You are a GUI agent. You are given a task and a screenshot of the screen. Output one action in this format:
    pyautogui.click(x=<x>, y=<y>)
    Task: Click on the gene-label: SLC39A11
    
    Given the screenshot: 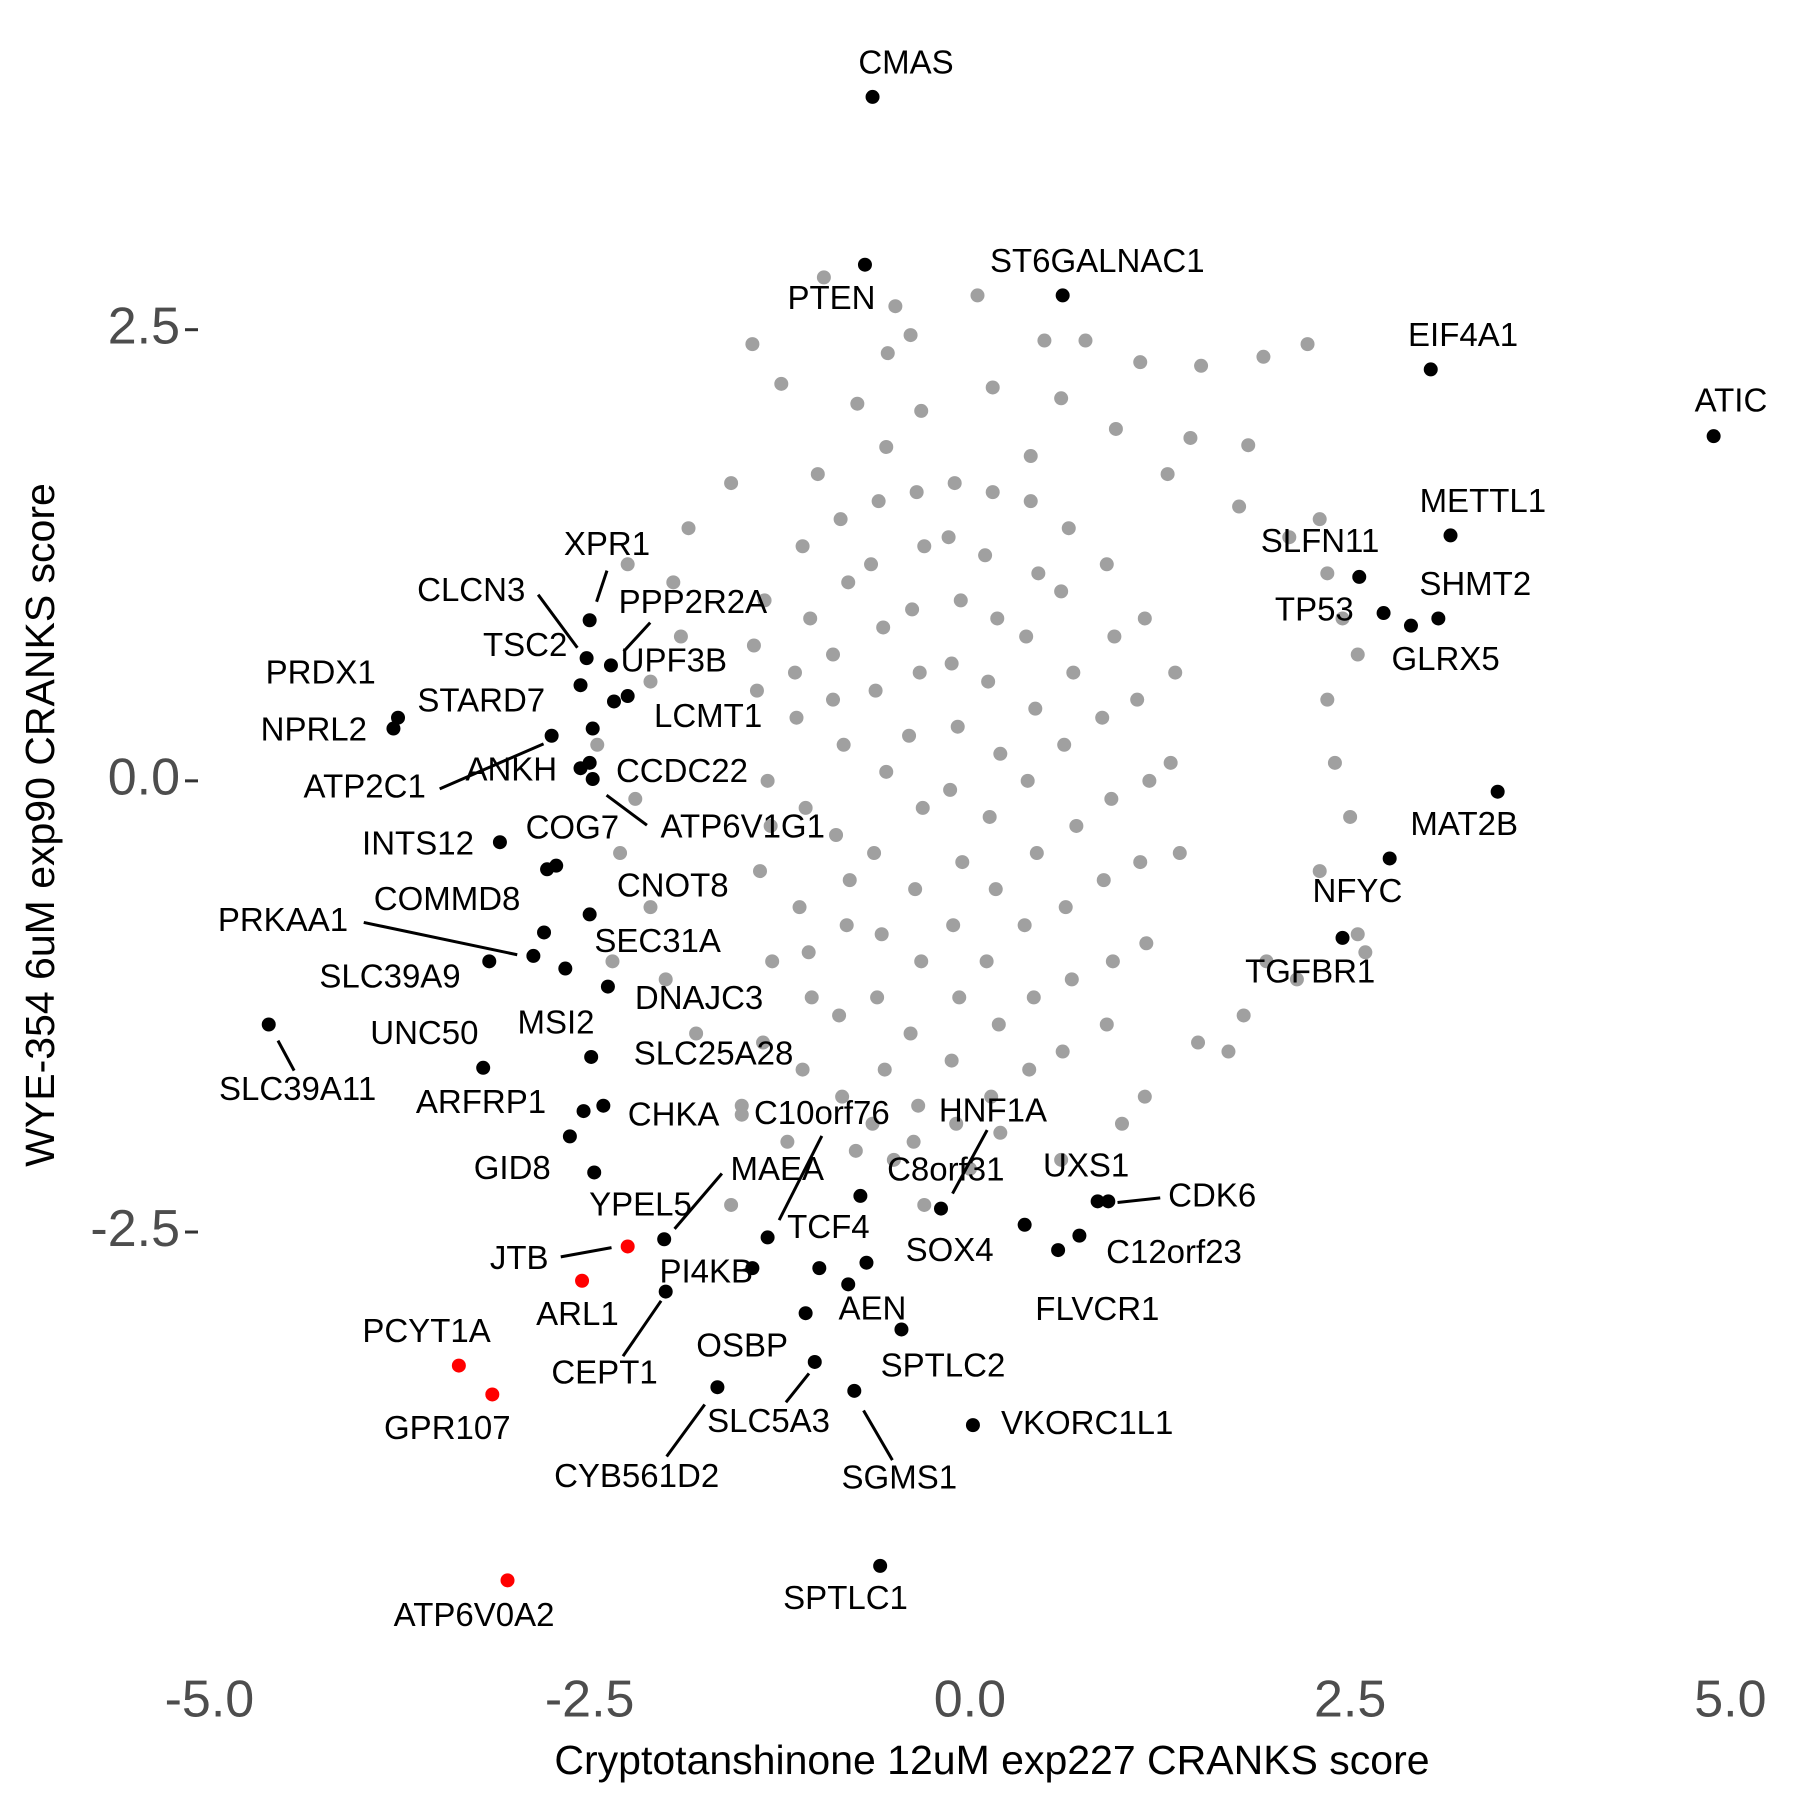 What is the action you would take?
    pyautogui.click(x=297, y=1088)
    